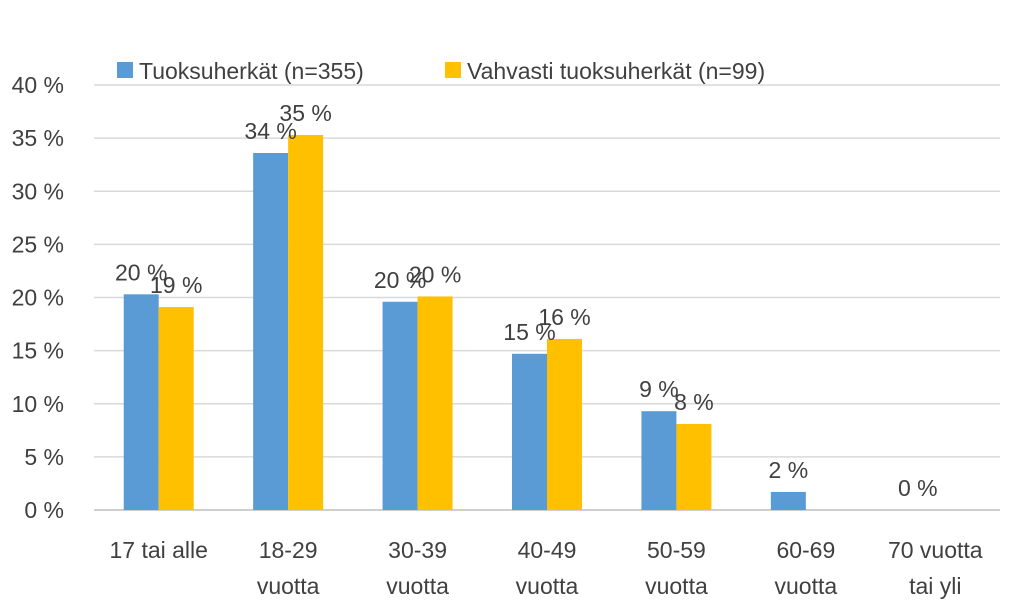 The image size is (1024, 610). What do you see at coordinates (616, 71) in the screenshot?
I see `legend-label: Vahvasti tuoksuherkät (n=99)` at bounding box center [616, 71].